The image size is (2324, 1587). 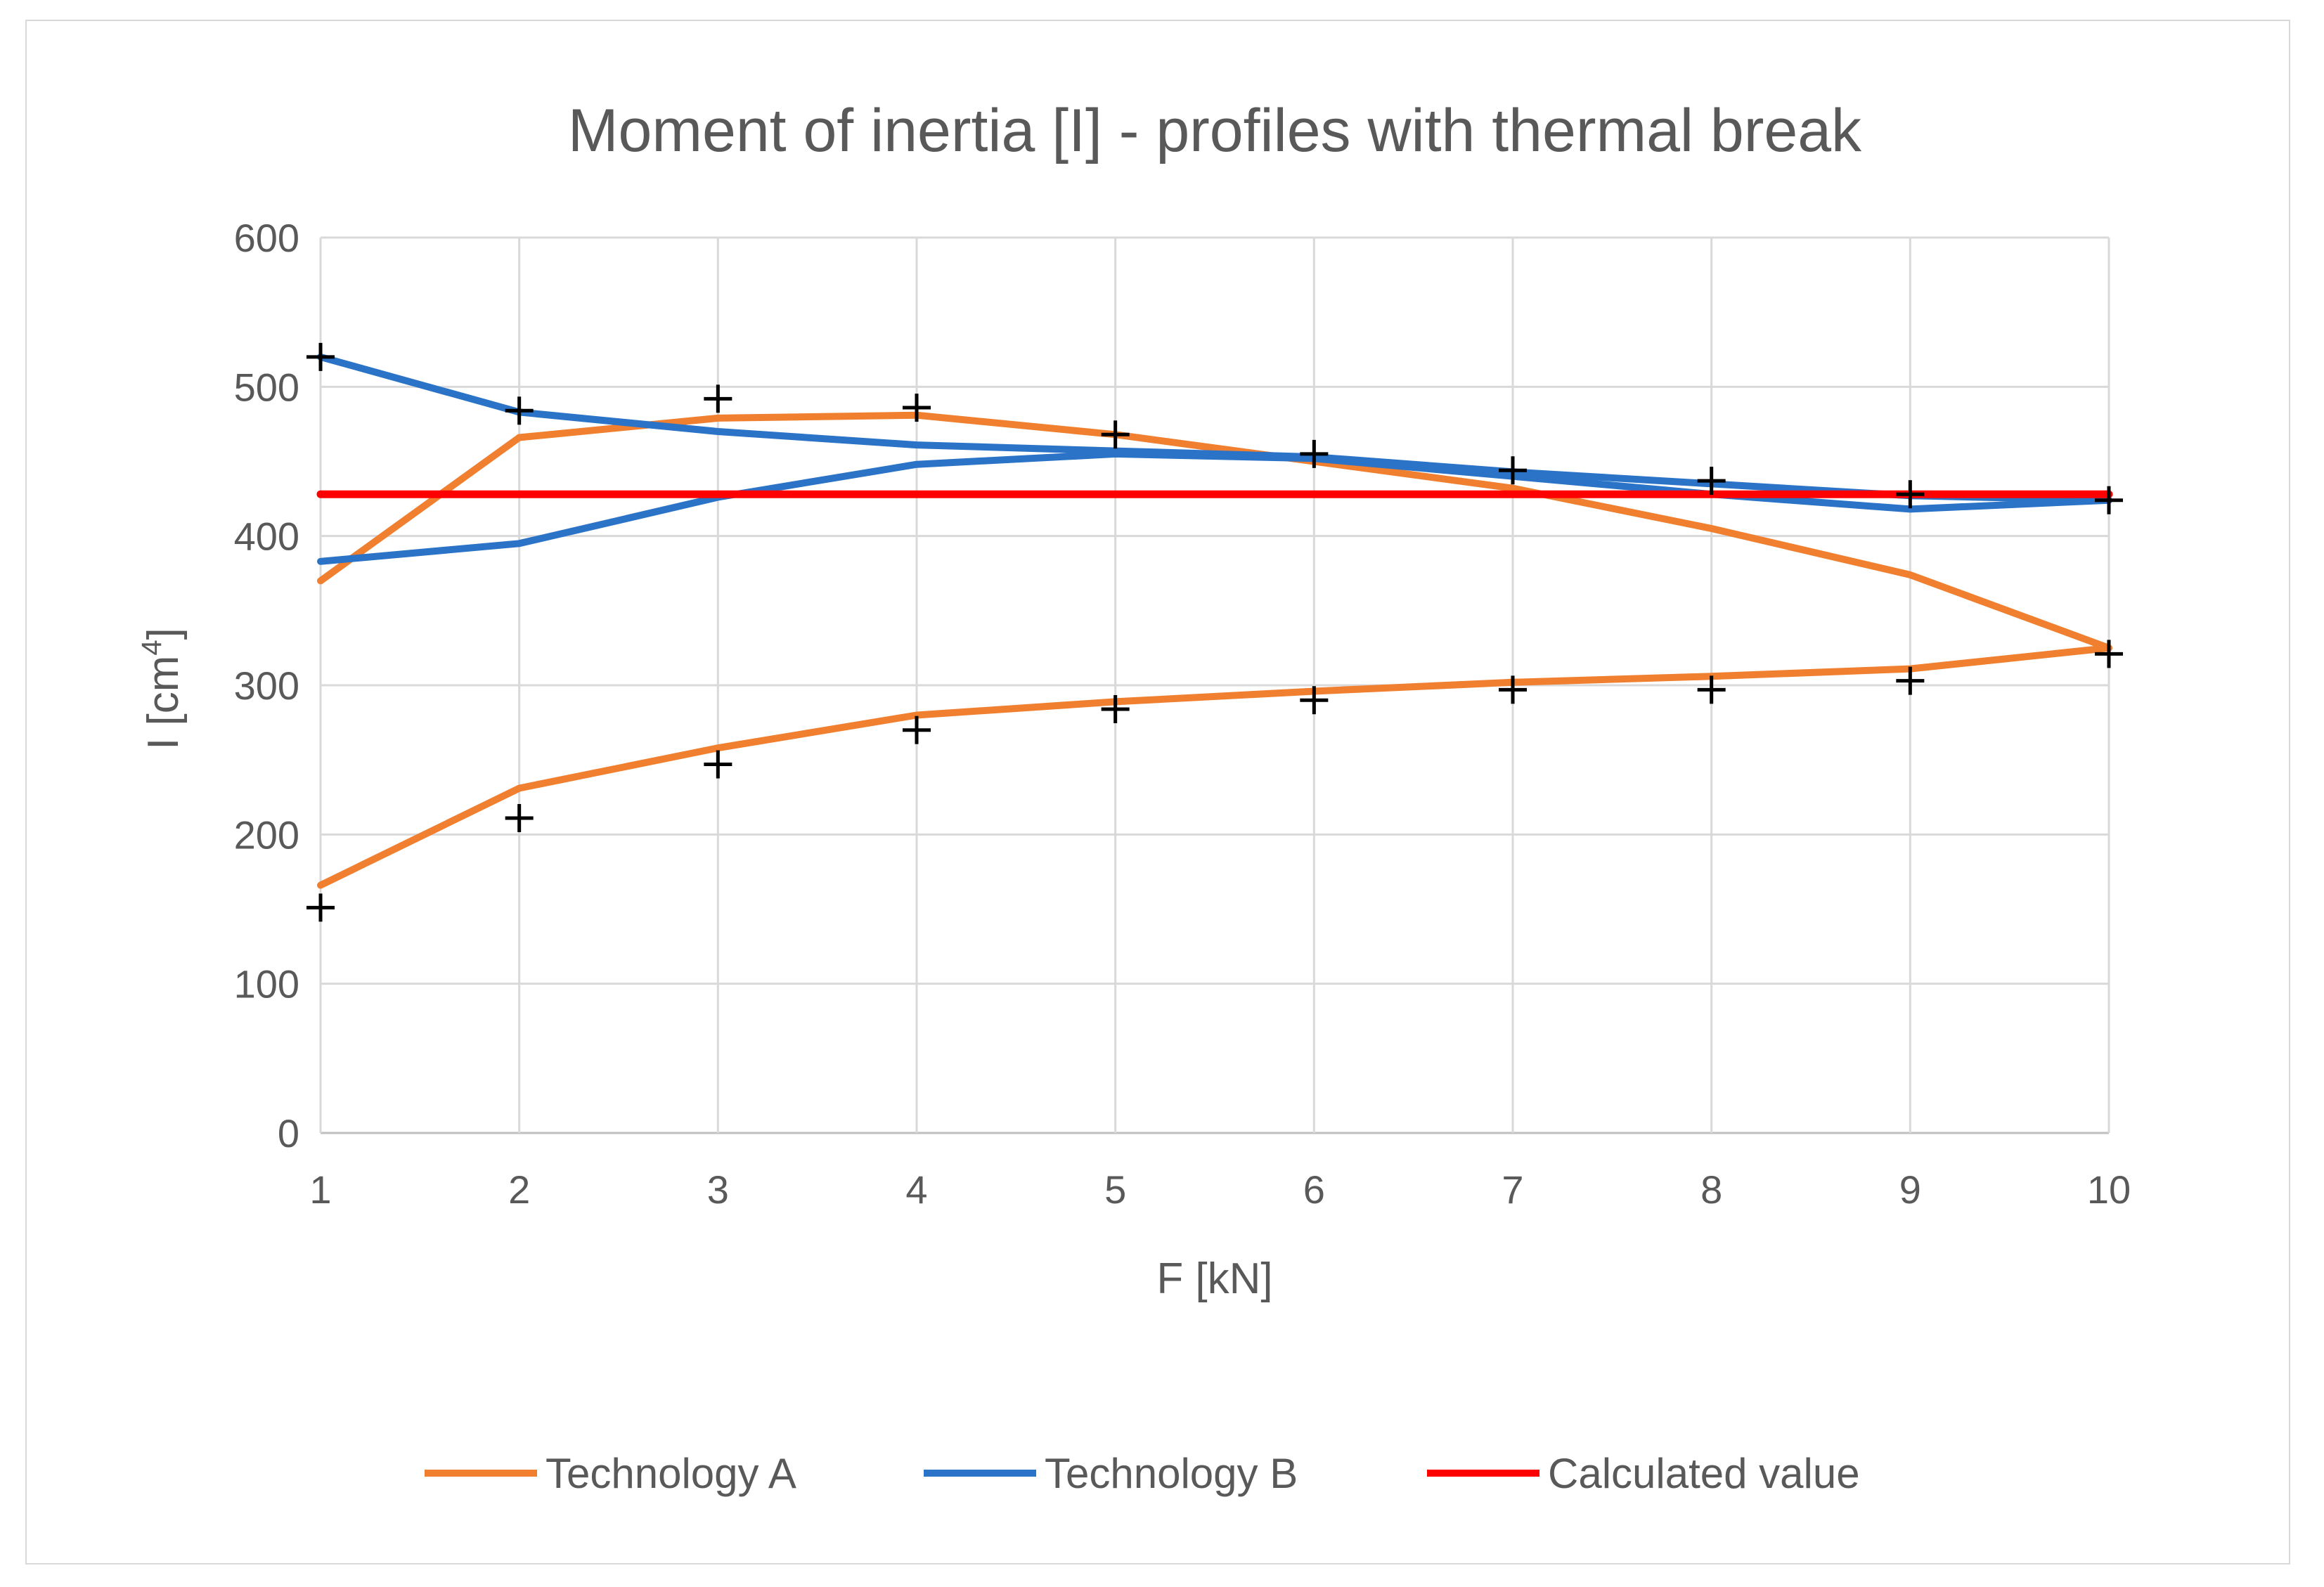 I want to click on y-axis-label-superscript: 4, so click(x=151, y=647).